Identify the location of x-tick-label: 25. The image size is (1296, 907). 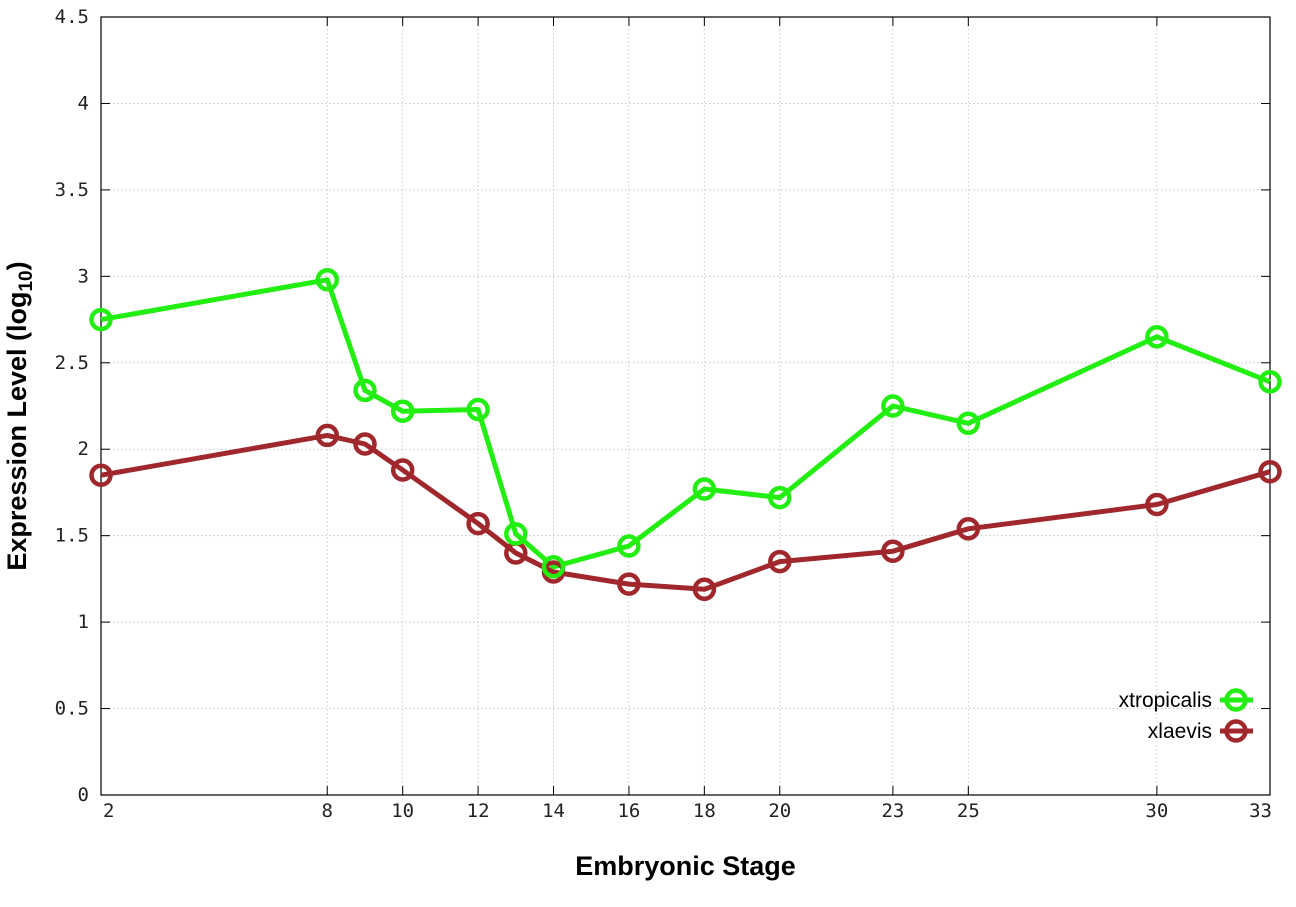
(968, 811).